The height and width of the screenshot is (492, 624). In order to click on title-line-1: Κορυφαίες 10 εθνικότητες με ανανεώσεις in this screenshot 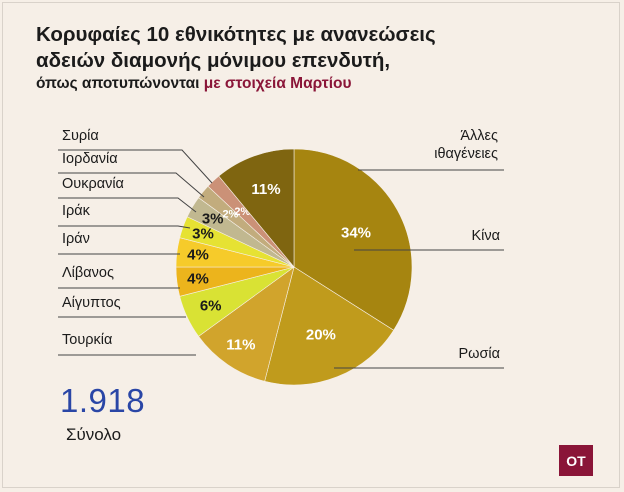, I will do `click(236, 34)`.